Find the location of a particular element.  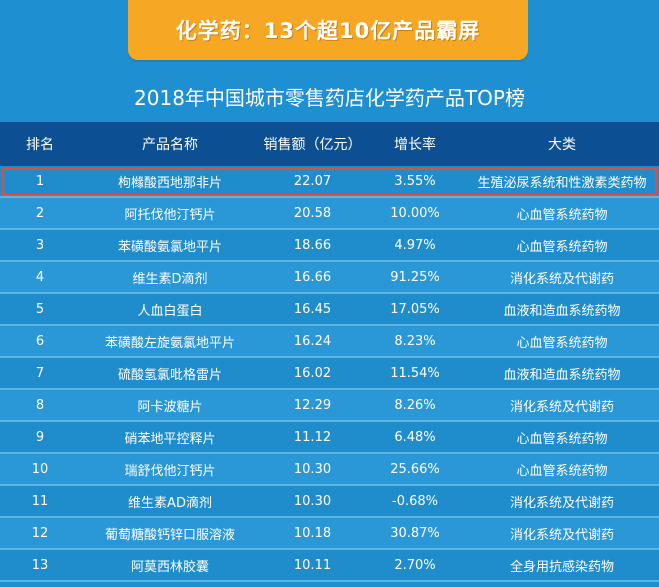

cell-name: 维生素D滴剂 is located at coordinates (170, 279).